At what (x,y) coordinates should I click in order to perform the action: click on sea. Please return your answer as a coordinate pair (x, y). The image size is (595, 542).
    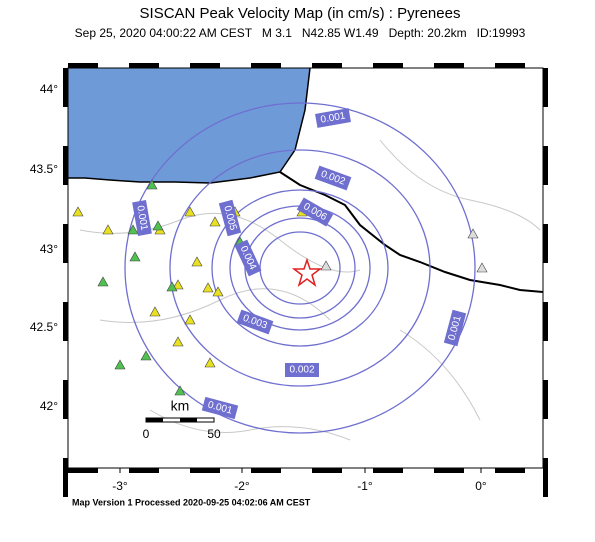
    Looking at the image, I should click on (189, 125).